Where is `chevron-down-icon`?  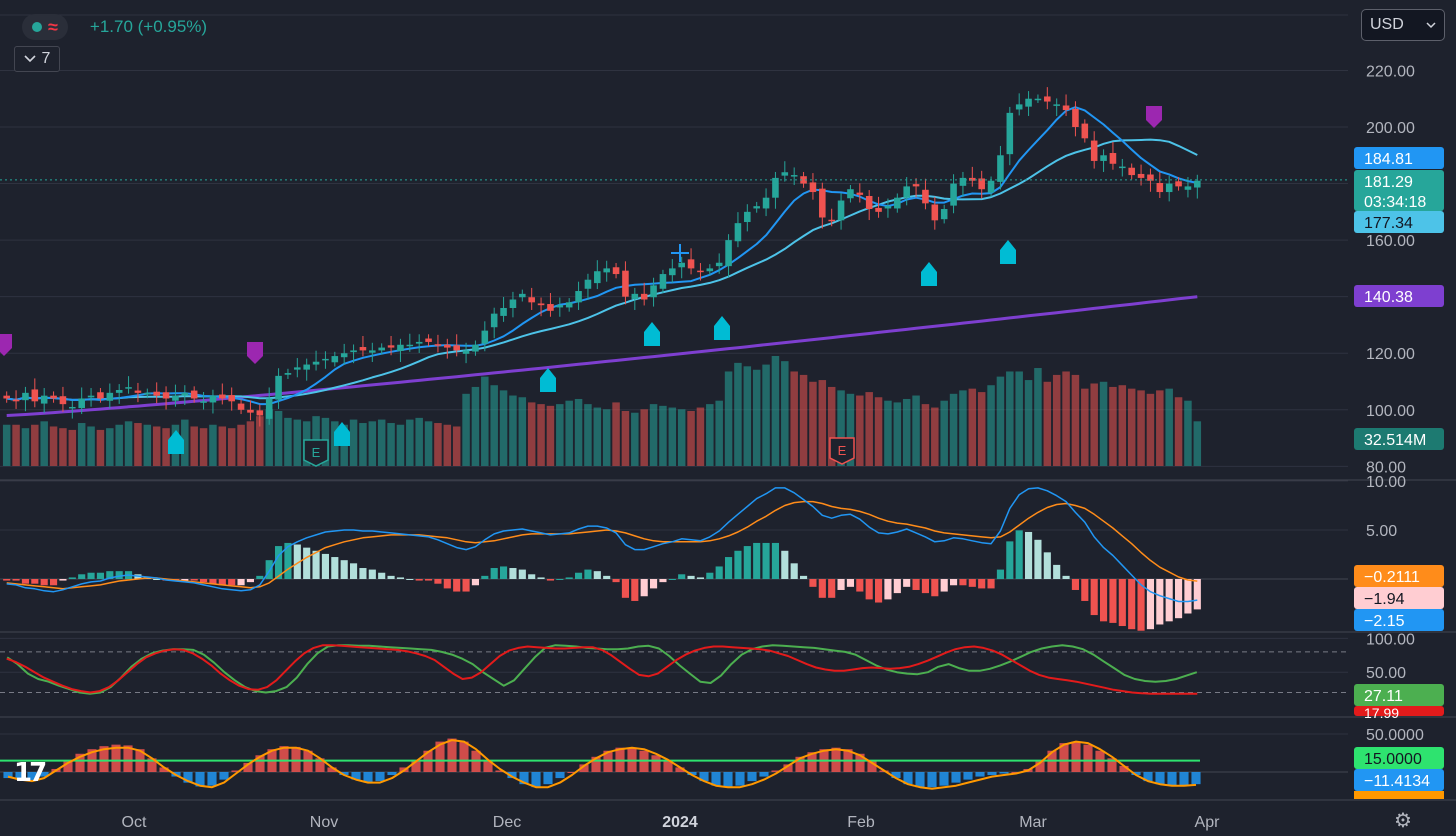 chevron-down-icon is located at coordinates (1431, 24).